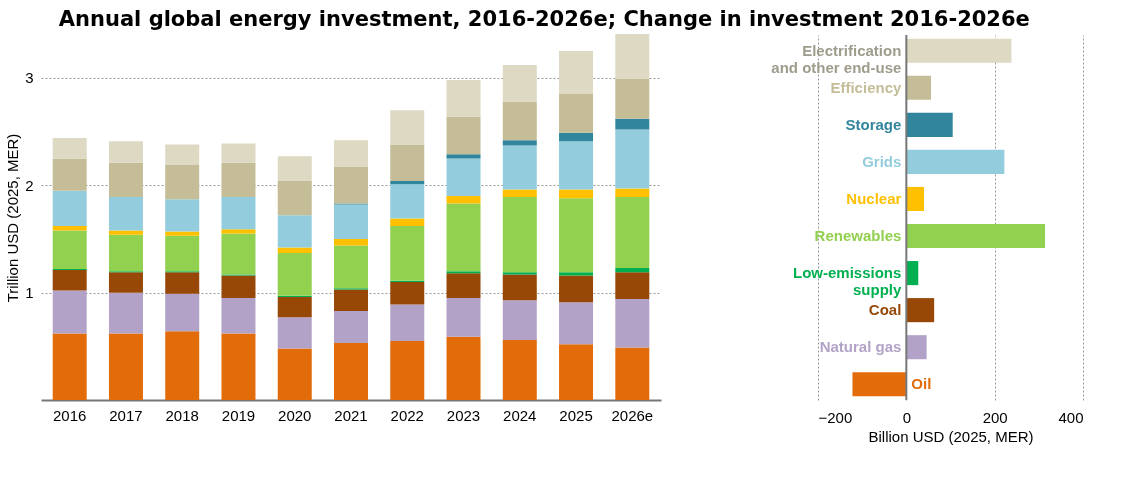  I want to click on x-tick-label: 2025, so click(576, 415).